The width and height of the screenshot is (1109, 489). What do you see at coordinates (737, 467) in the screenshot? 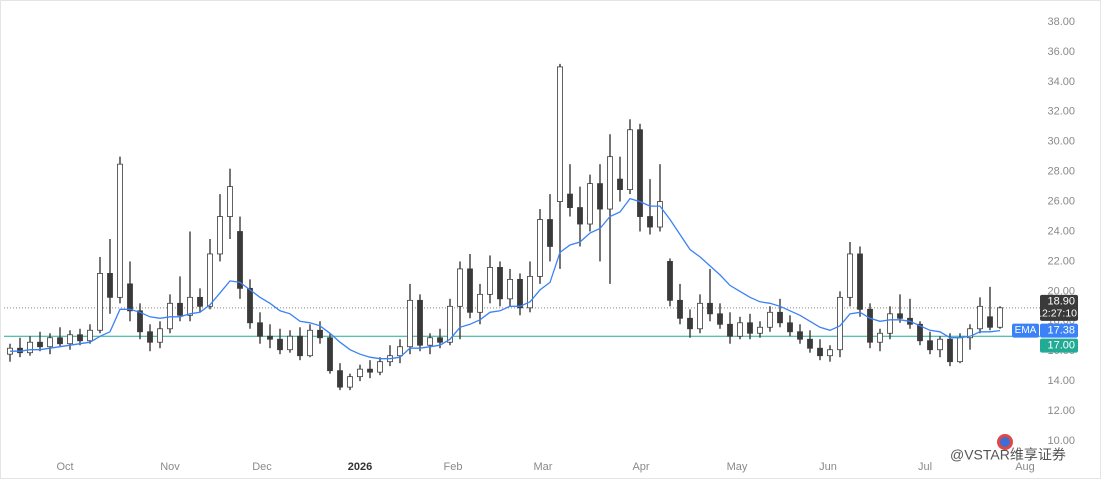
I see `x-tick-label: May` at bounding box center [737, 467].